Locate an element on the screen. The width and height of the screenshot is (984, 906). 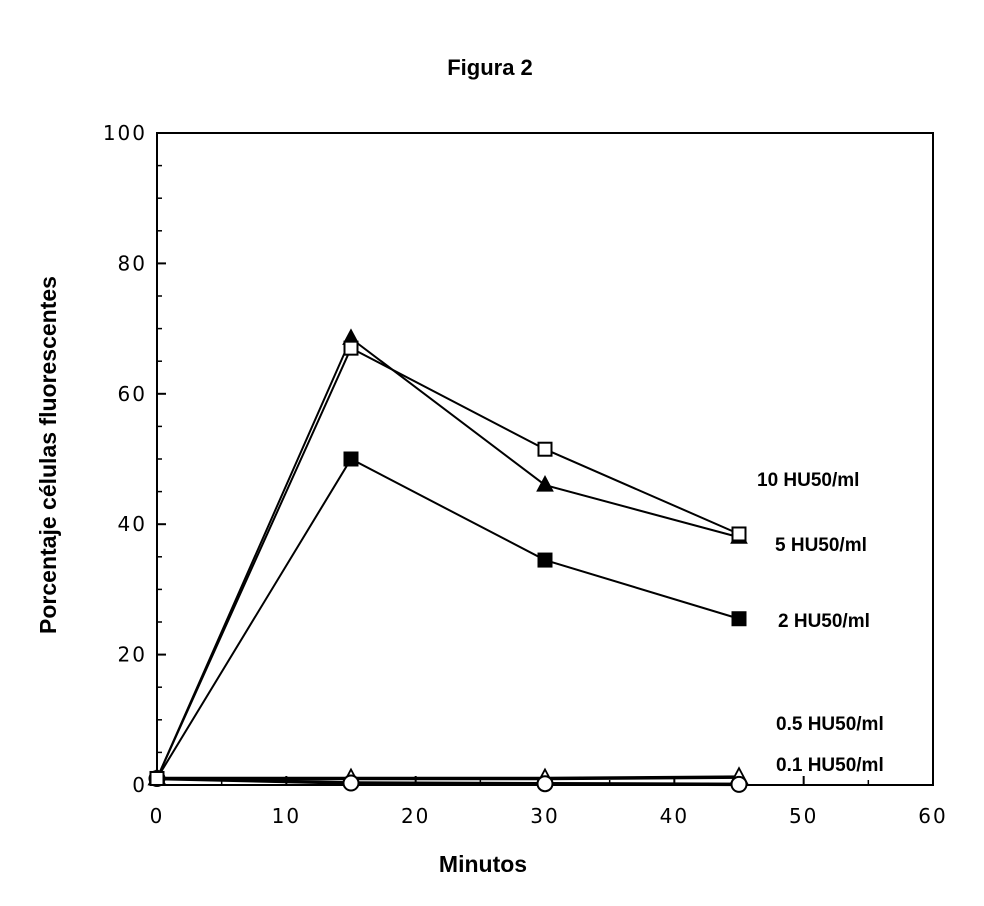
y-tick-label: 60 is located at coordinates (132, 394).